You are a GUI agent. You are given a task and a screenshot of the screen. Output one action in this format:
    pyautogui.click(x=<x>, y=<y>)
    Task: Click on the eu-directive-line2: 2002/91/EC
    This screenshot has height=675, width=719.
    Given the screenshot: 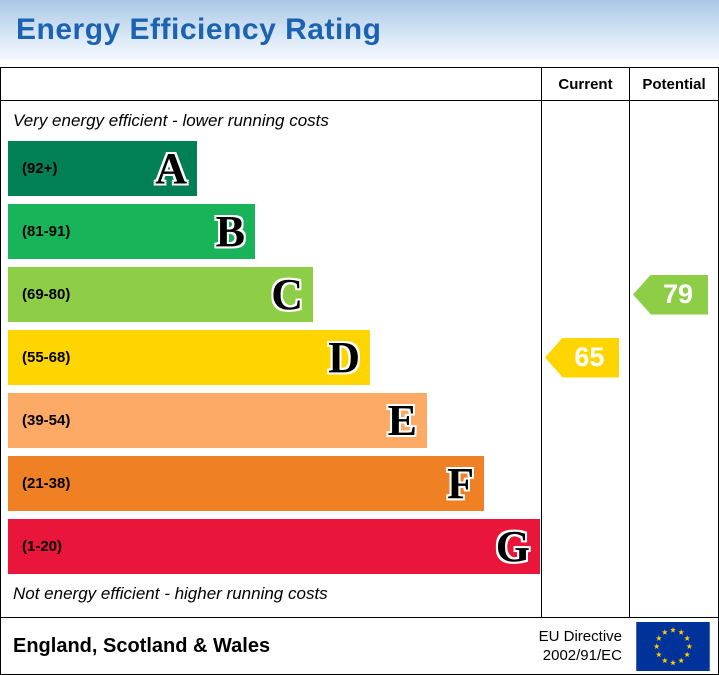 What is the action you would take?
    pyautogui.click(x=582, y=655)
    